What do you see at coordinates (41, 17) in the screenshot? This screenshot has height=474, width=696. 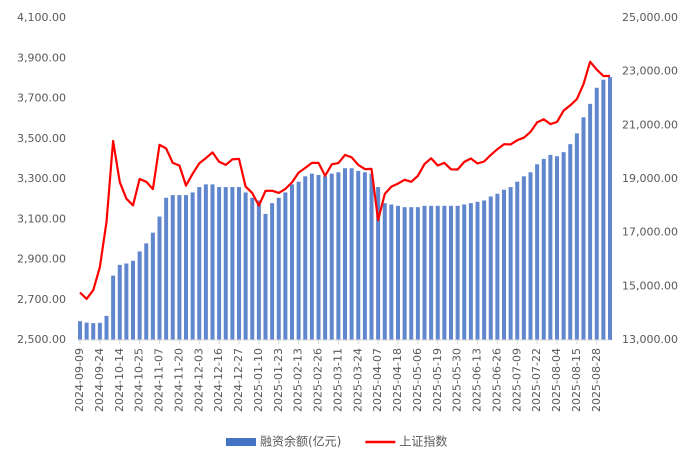 I see `y-tick-label: 4,100.00` at bounding box center [41, 17].